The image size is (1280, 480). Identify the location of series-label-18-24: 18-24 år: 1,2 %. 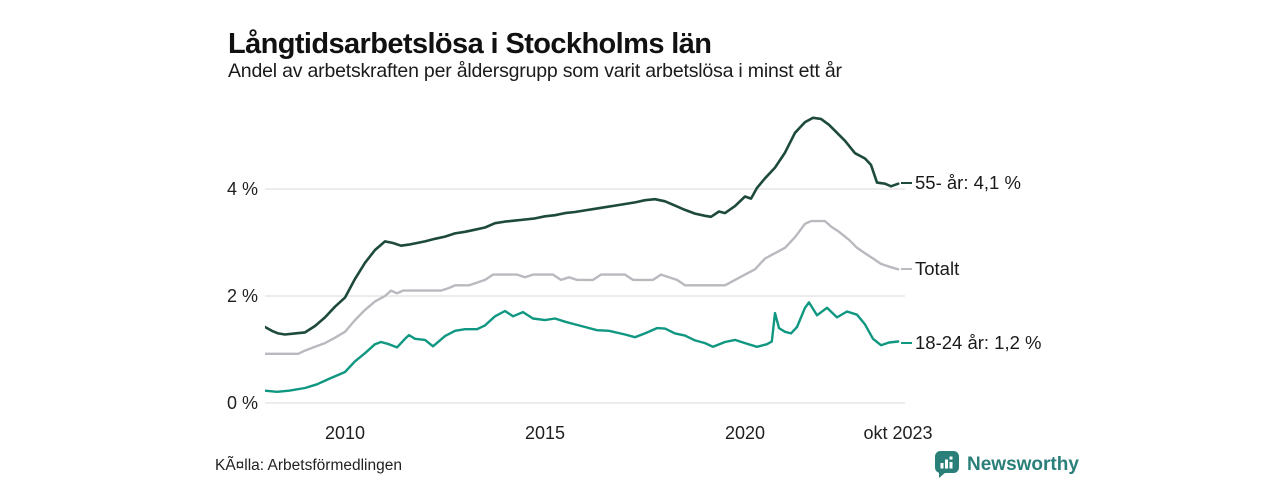
(971, 343).